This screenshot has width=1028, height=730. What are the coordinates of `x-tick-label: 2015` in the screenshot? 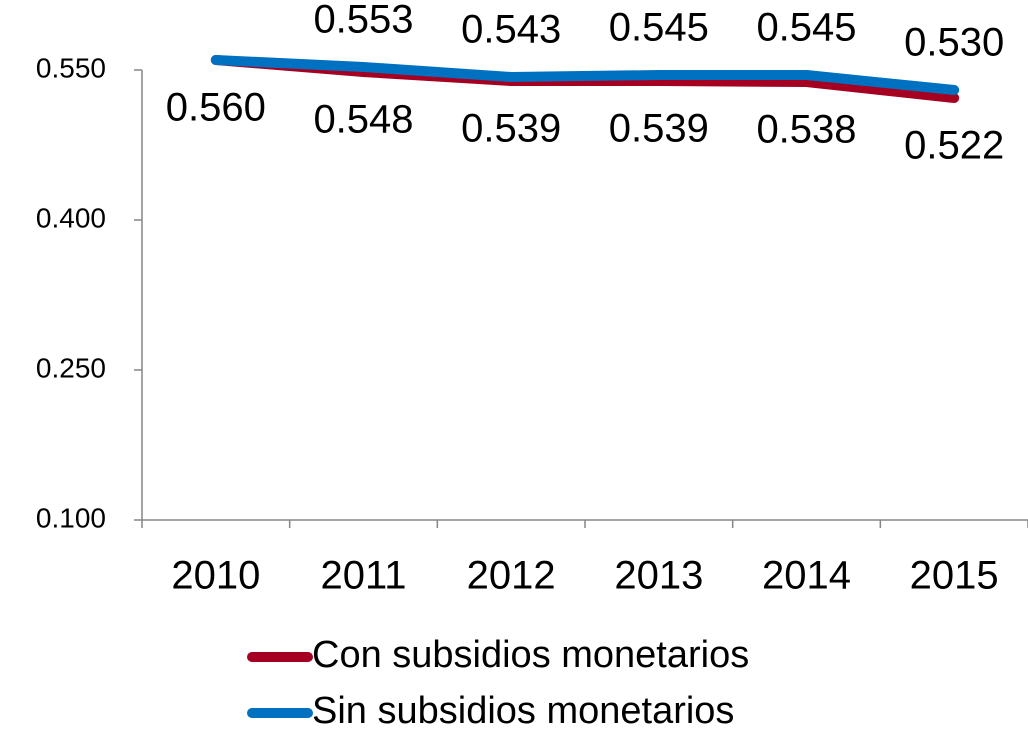 It's located at (954, 576).